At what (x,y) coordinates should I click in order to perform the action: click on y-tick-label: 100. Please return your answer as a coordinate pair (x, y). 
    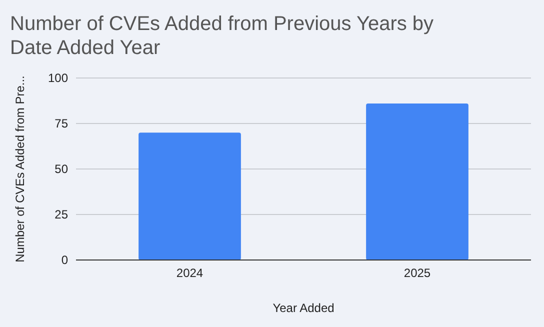
    Looking at the image, I should click on (58, 78).